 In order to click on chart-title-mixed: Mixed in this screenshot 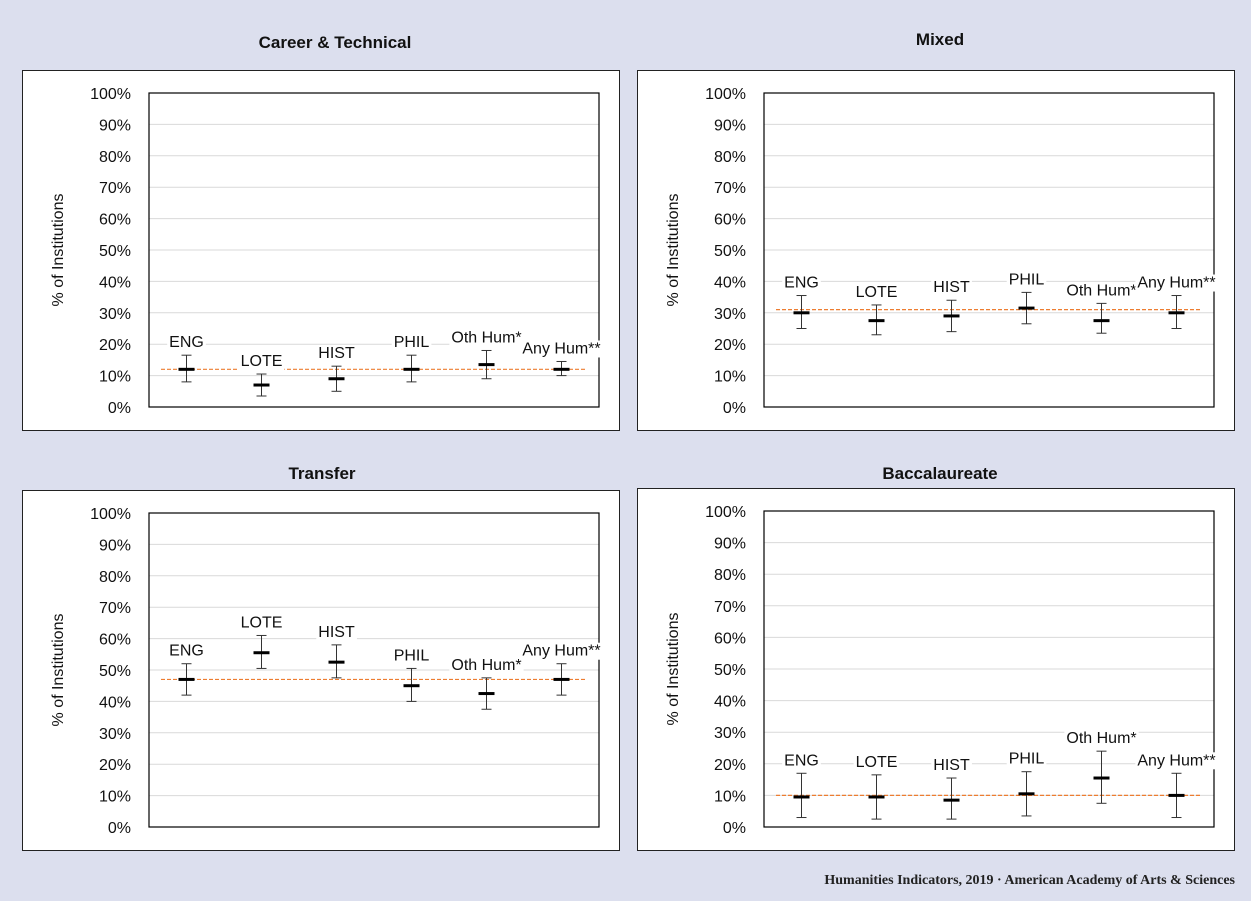, I will do `click(940, 39)`.